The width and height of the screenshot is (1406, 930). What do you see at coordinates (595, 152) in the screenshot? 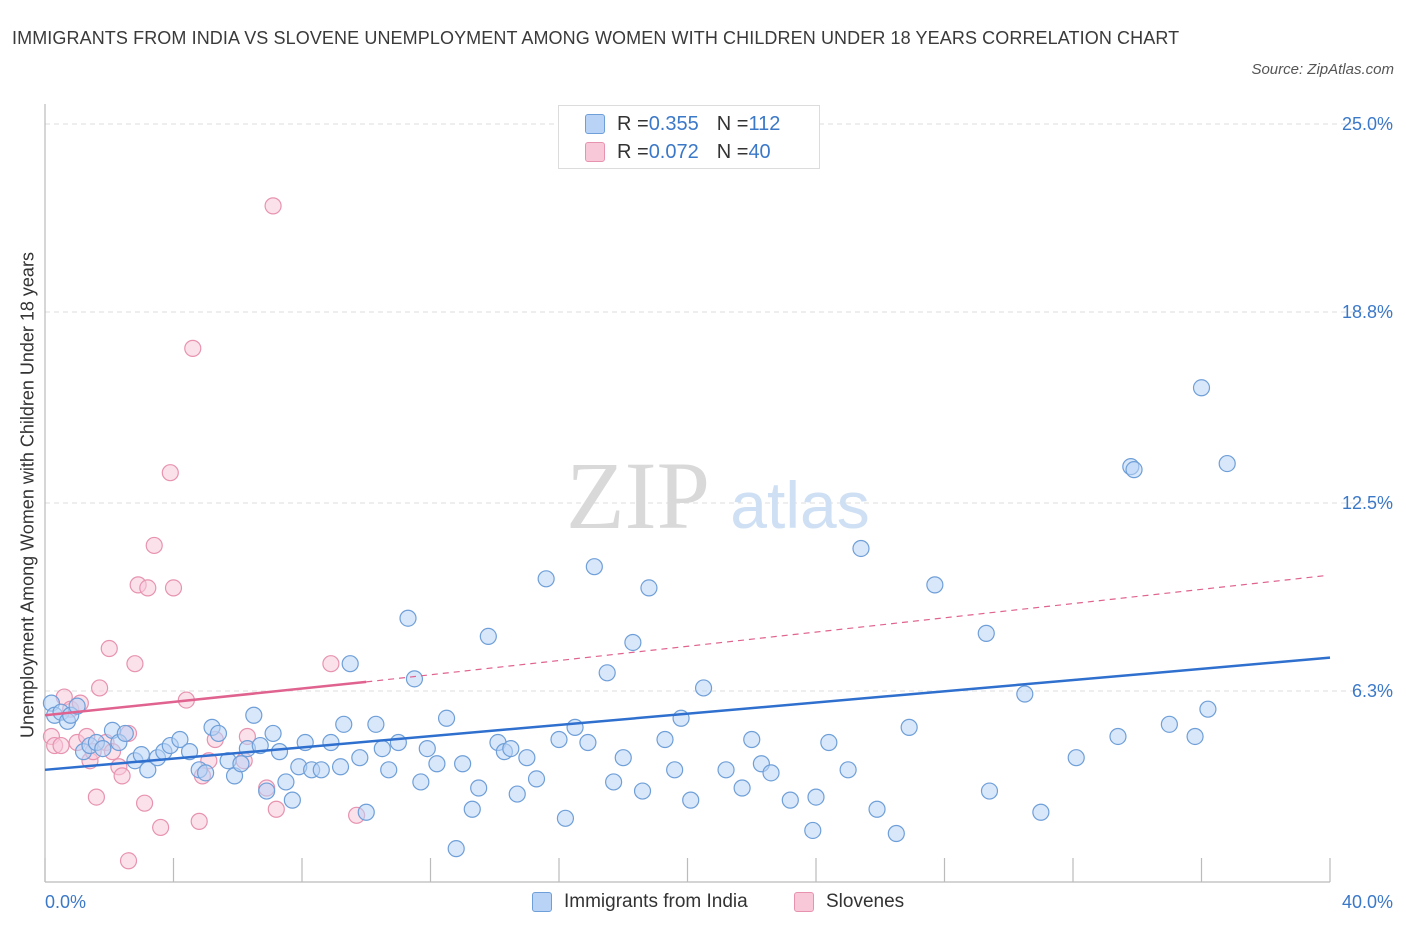
I see `legend-swatch-slovene` at bounding box center [595, 152].